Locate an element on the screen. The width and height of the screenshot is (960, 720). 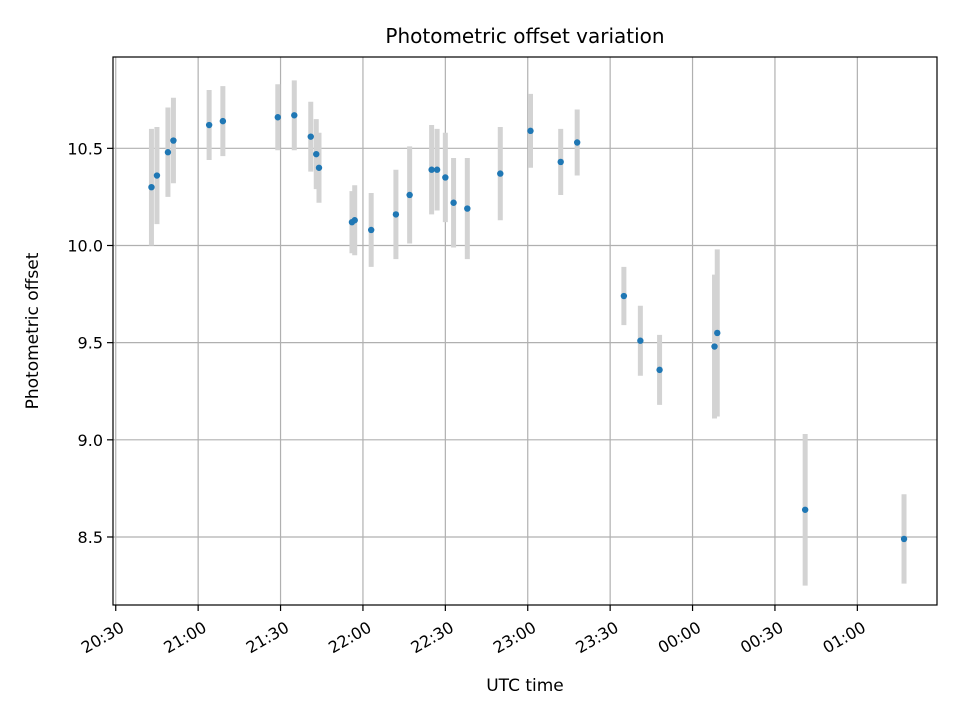
y-tick-label: 10.5 is located at coordinates (85, 148).